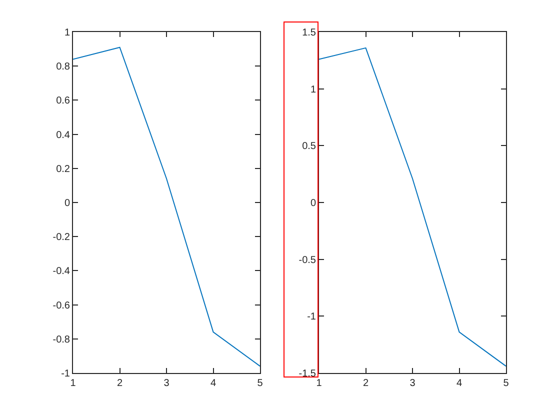 The width and height of the screenshot is (560, 420). What do you see at coordinates (61, 306) in the screenshot?
I see `y-tick-label: -0.6` at bounding box center [61, 306].